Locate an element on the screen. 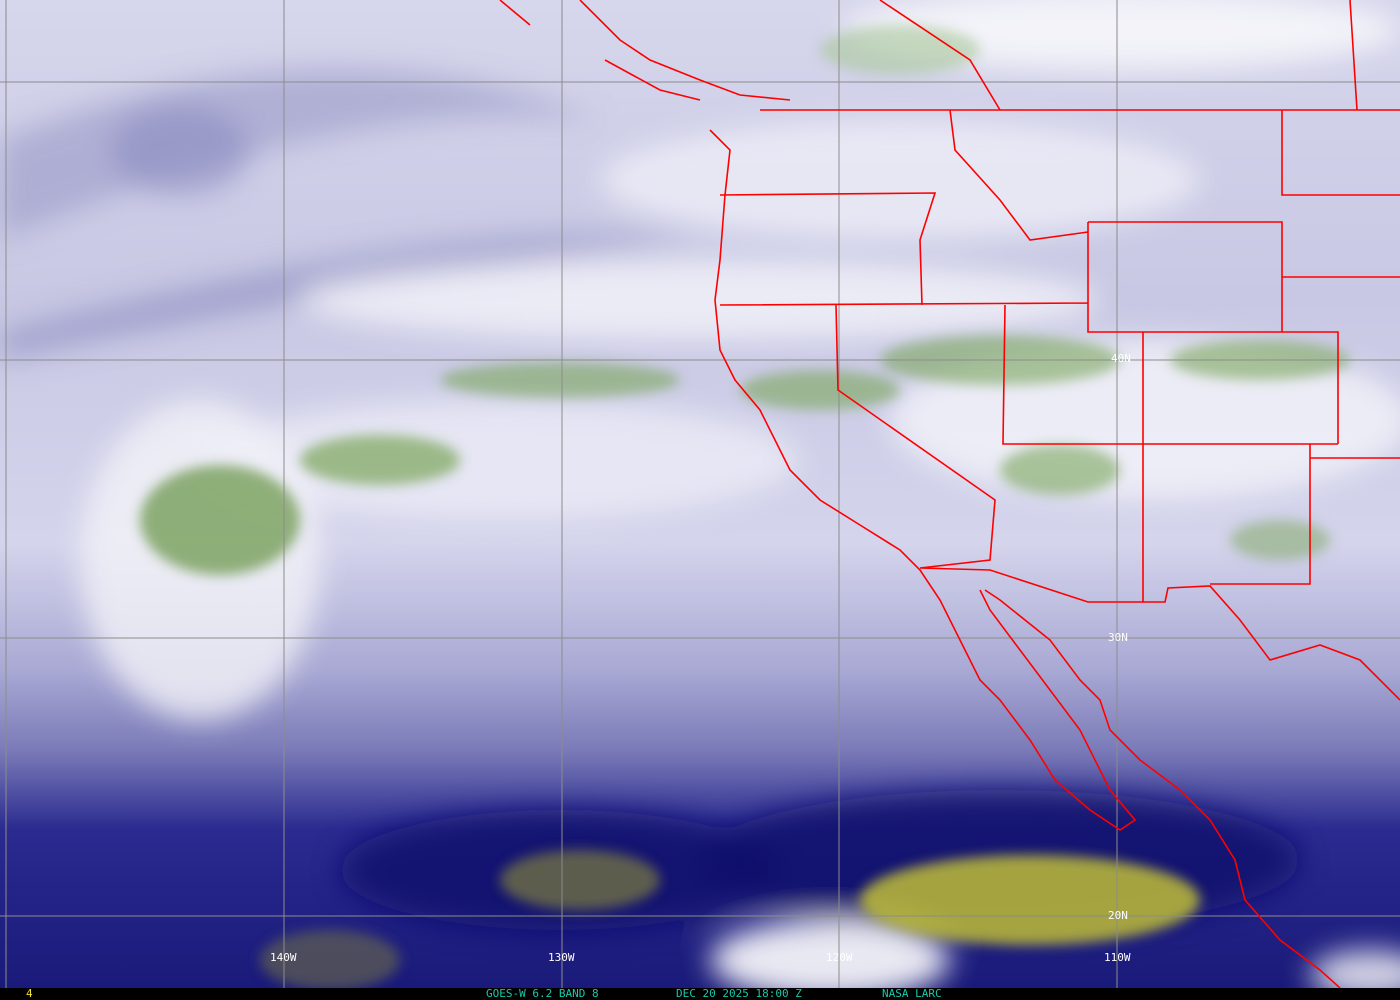 Image resolution: width=1400 pixels, height=1000 pixels. lon-label-140w: 140W is located at coordinates (283, 957).